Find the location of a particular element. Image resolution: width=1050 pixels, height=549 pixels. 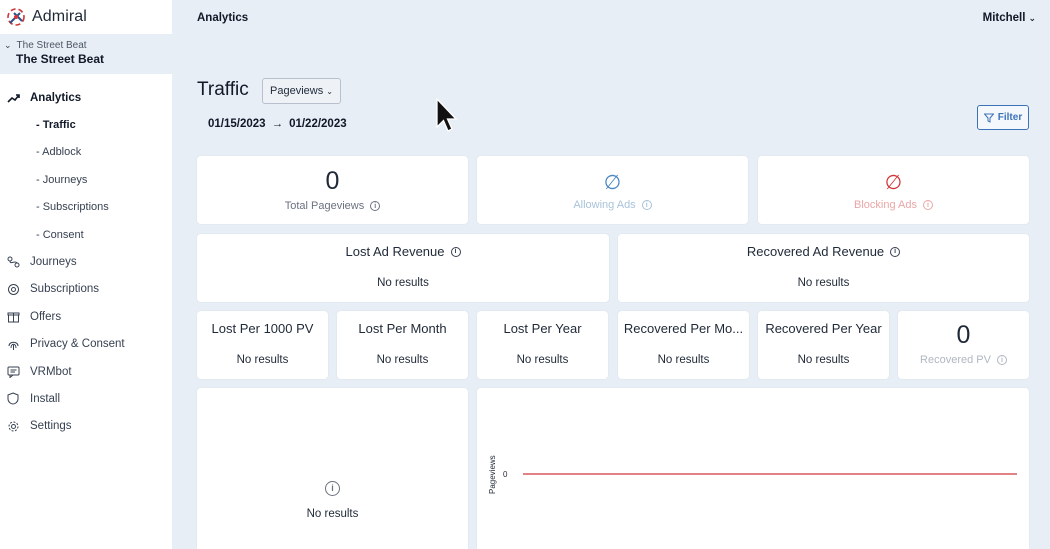

date-end: 01/22/2023 is located at coordinates (318, 124).